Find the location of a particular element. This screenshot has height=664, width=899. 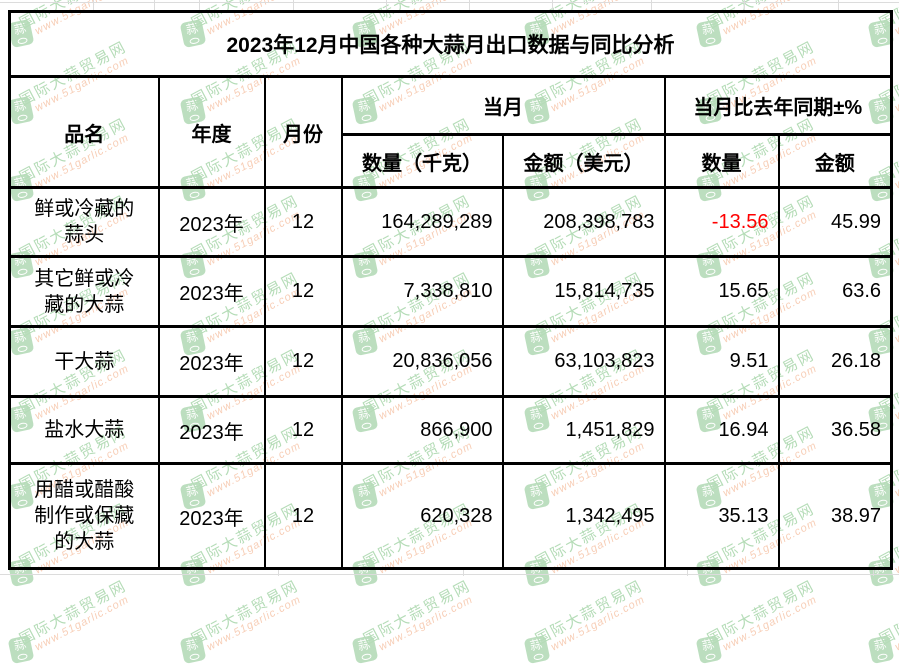

header-year: 年度 is located at coordinates (211, 132).